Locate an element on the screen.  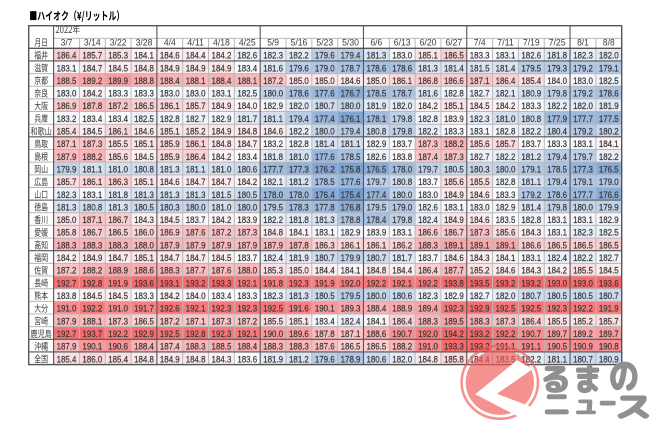
svg-text: 179.6 is located at coordinates (325, 359).